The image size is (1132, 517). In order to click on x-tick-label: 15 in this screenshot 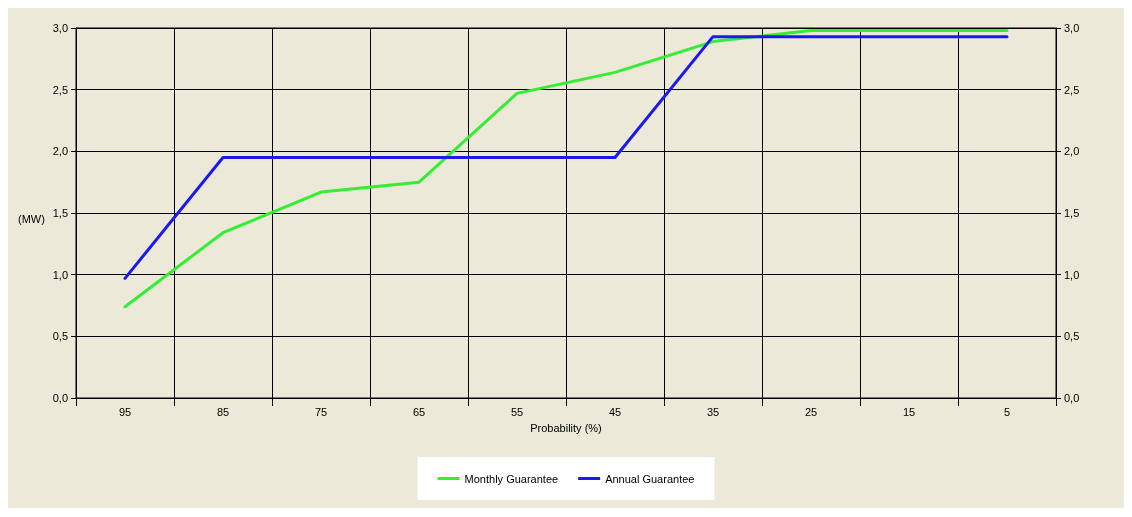, I will do `click(909, 411)`.